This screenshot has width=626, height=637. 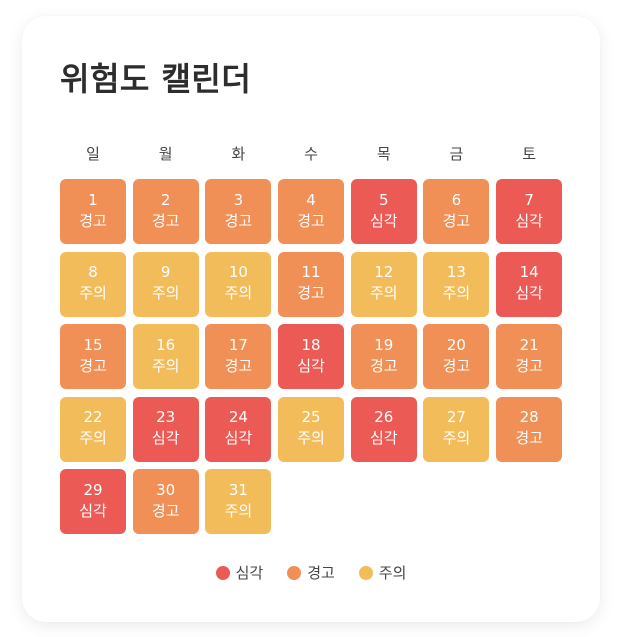 What do you see at coordinates (156, 79) in the screenshot?
I see `page-title: 위험도 캘린더` at bounding box center [156, 79].